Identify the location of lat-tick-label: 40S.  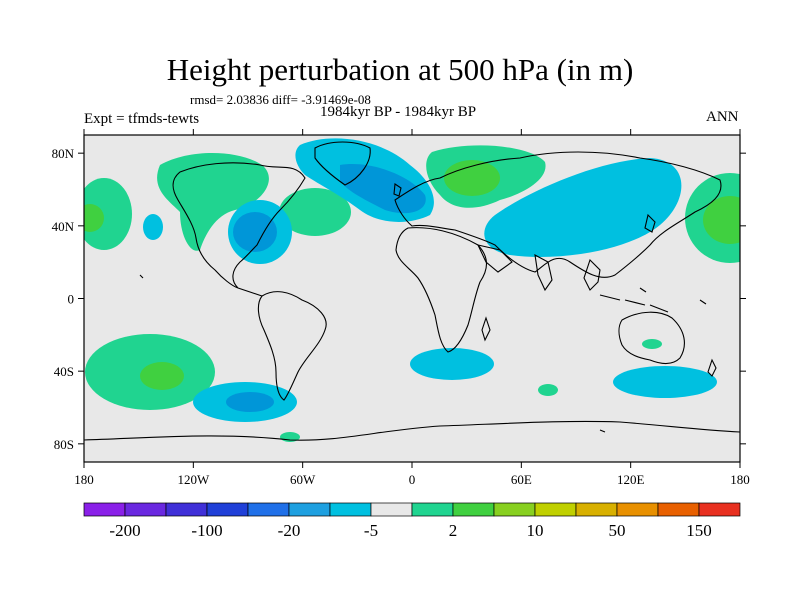
(64, 371).